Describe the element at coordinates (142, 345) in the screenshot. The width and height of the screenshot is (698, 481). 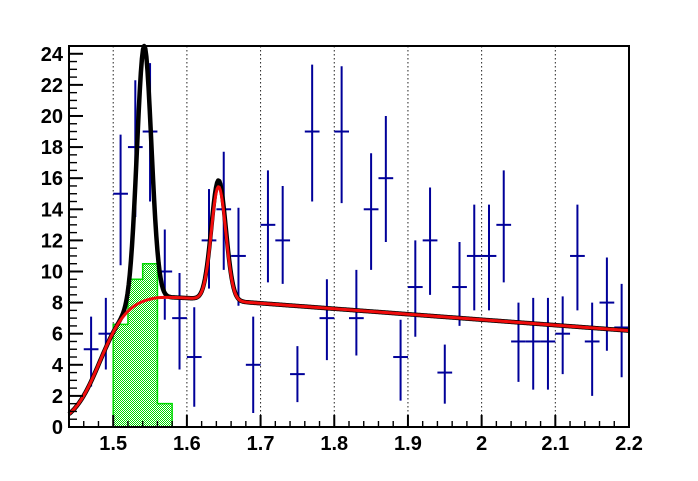
I see `green-histogram` at that location.